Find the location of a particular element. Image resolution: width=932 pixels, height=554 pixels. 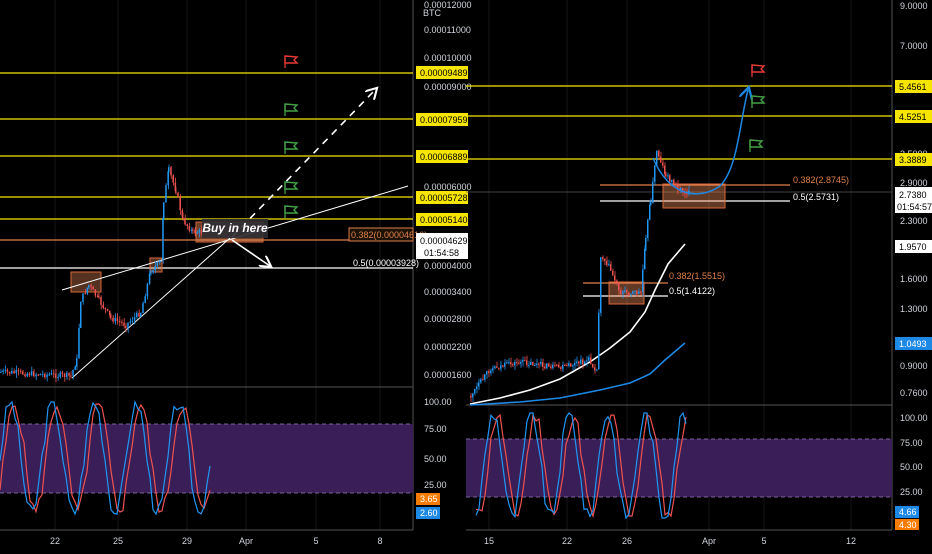

right-stoch-tick: 100.00 is located at coordinates (914, 418).